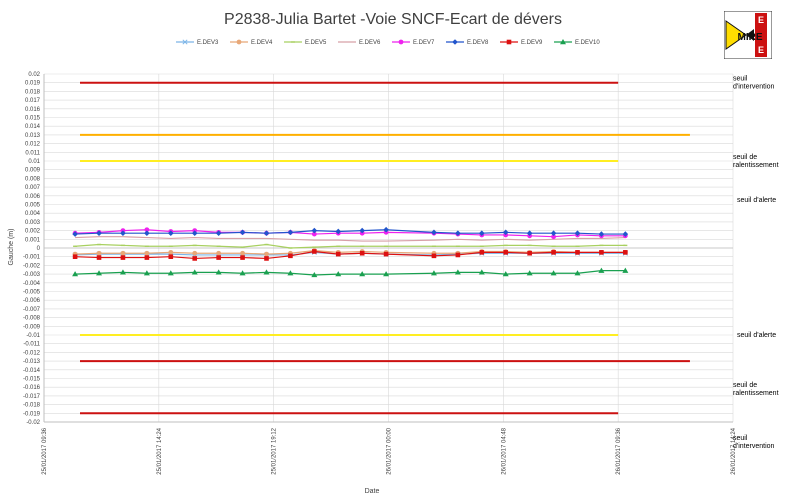 The height and width of the screenshot is (504, 792). I want to click on y-tick-label: -0.015, so click(32, 380).